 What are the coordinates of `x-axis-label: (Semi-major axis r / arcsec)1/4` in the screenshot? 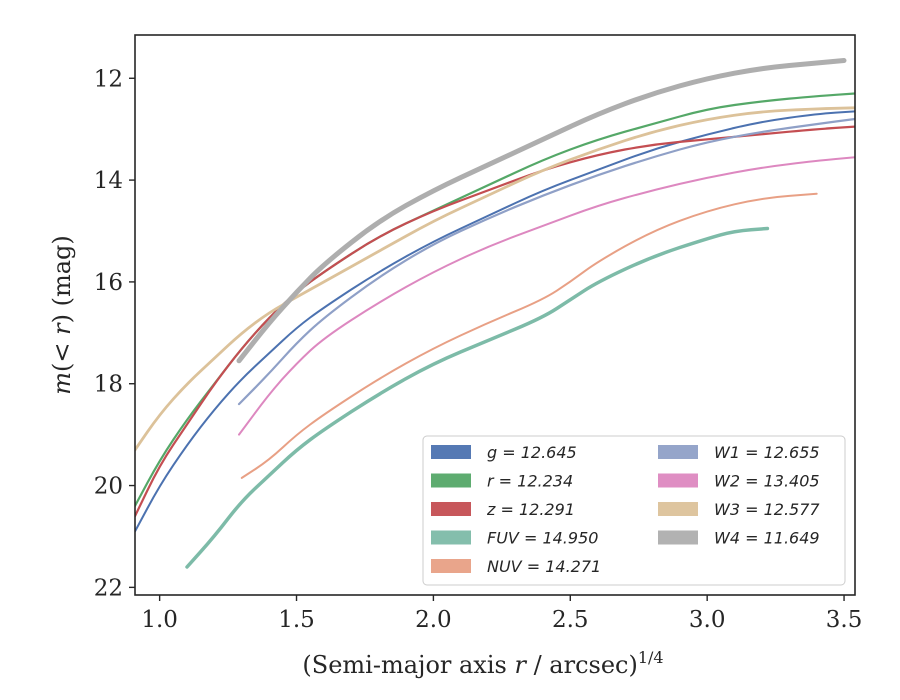 It's located at (482, 663).